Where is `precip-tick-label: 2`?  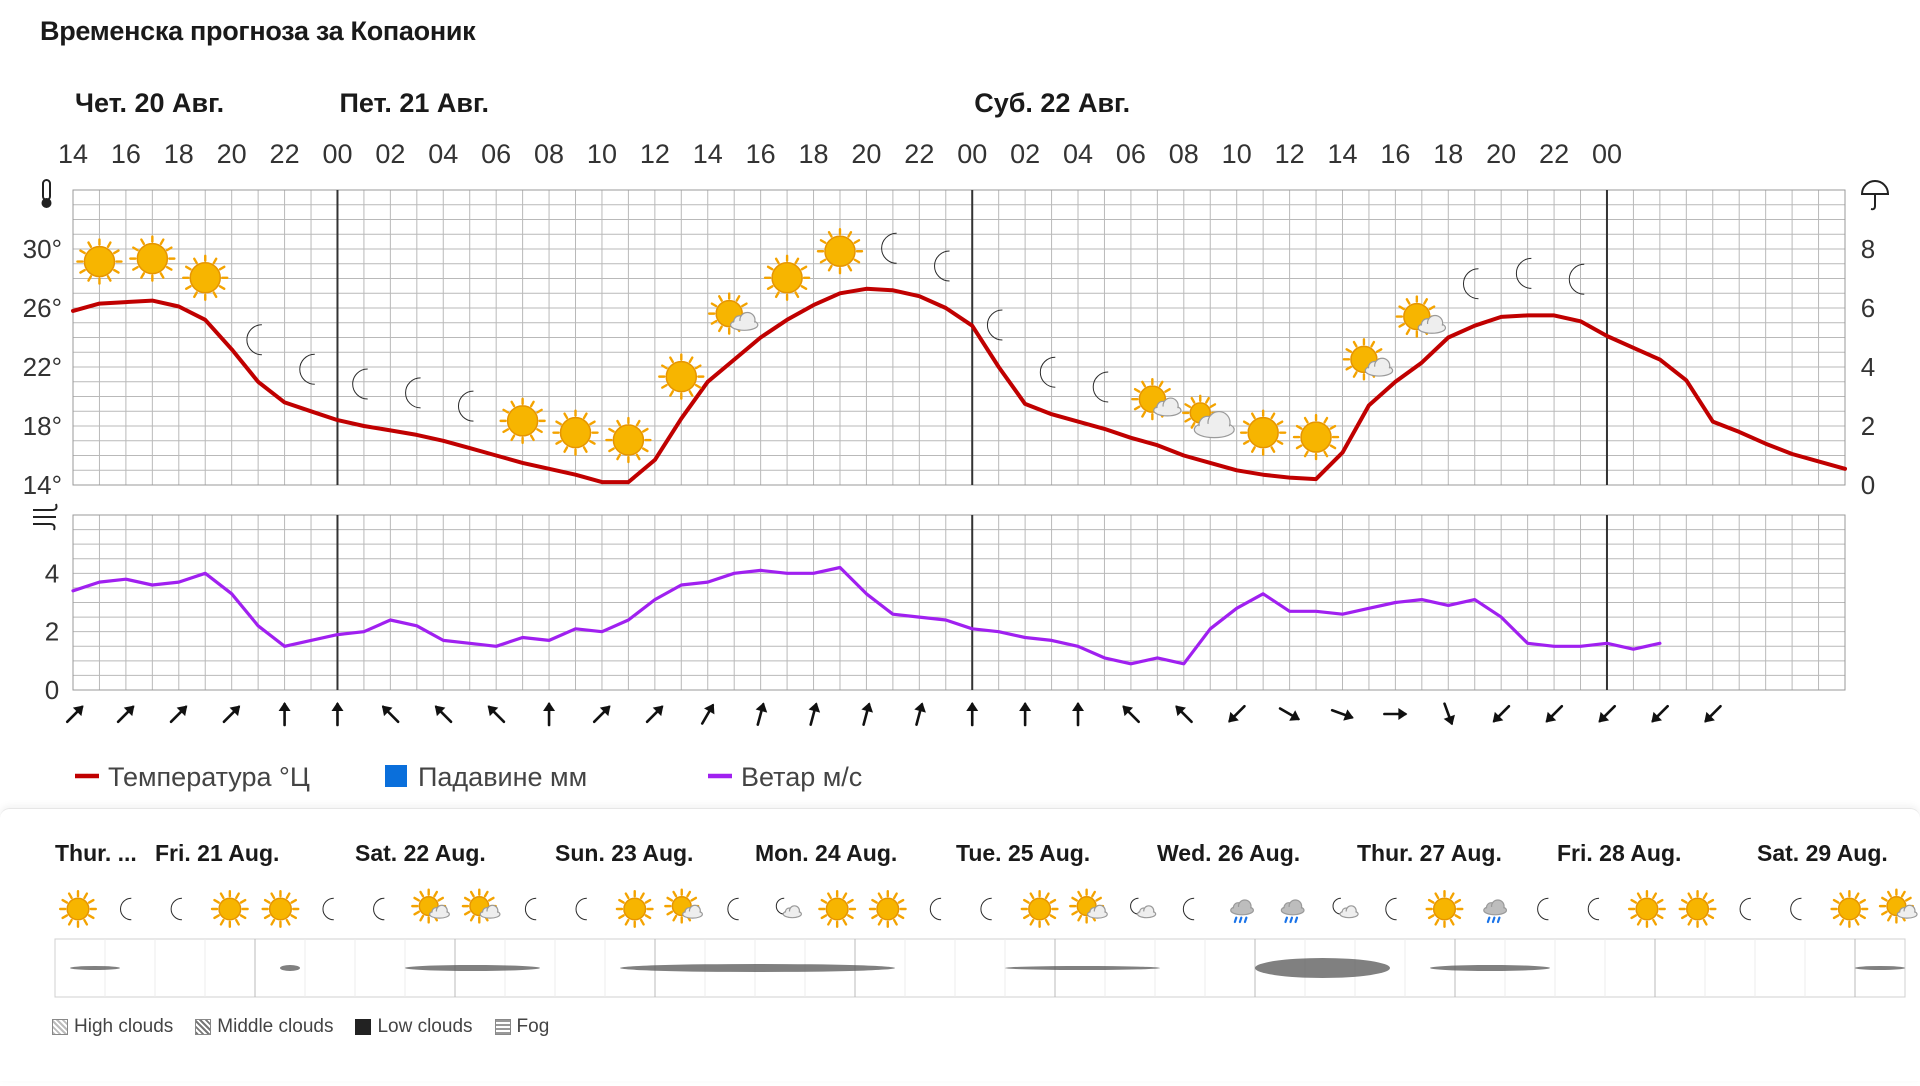 precip-tick-label: 2 is located at coordinates (1868, 426).